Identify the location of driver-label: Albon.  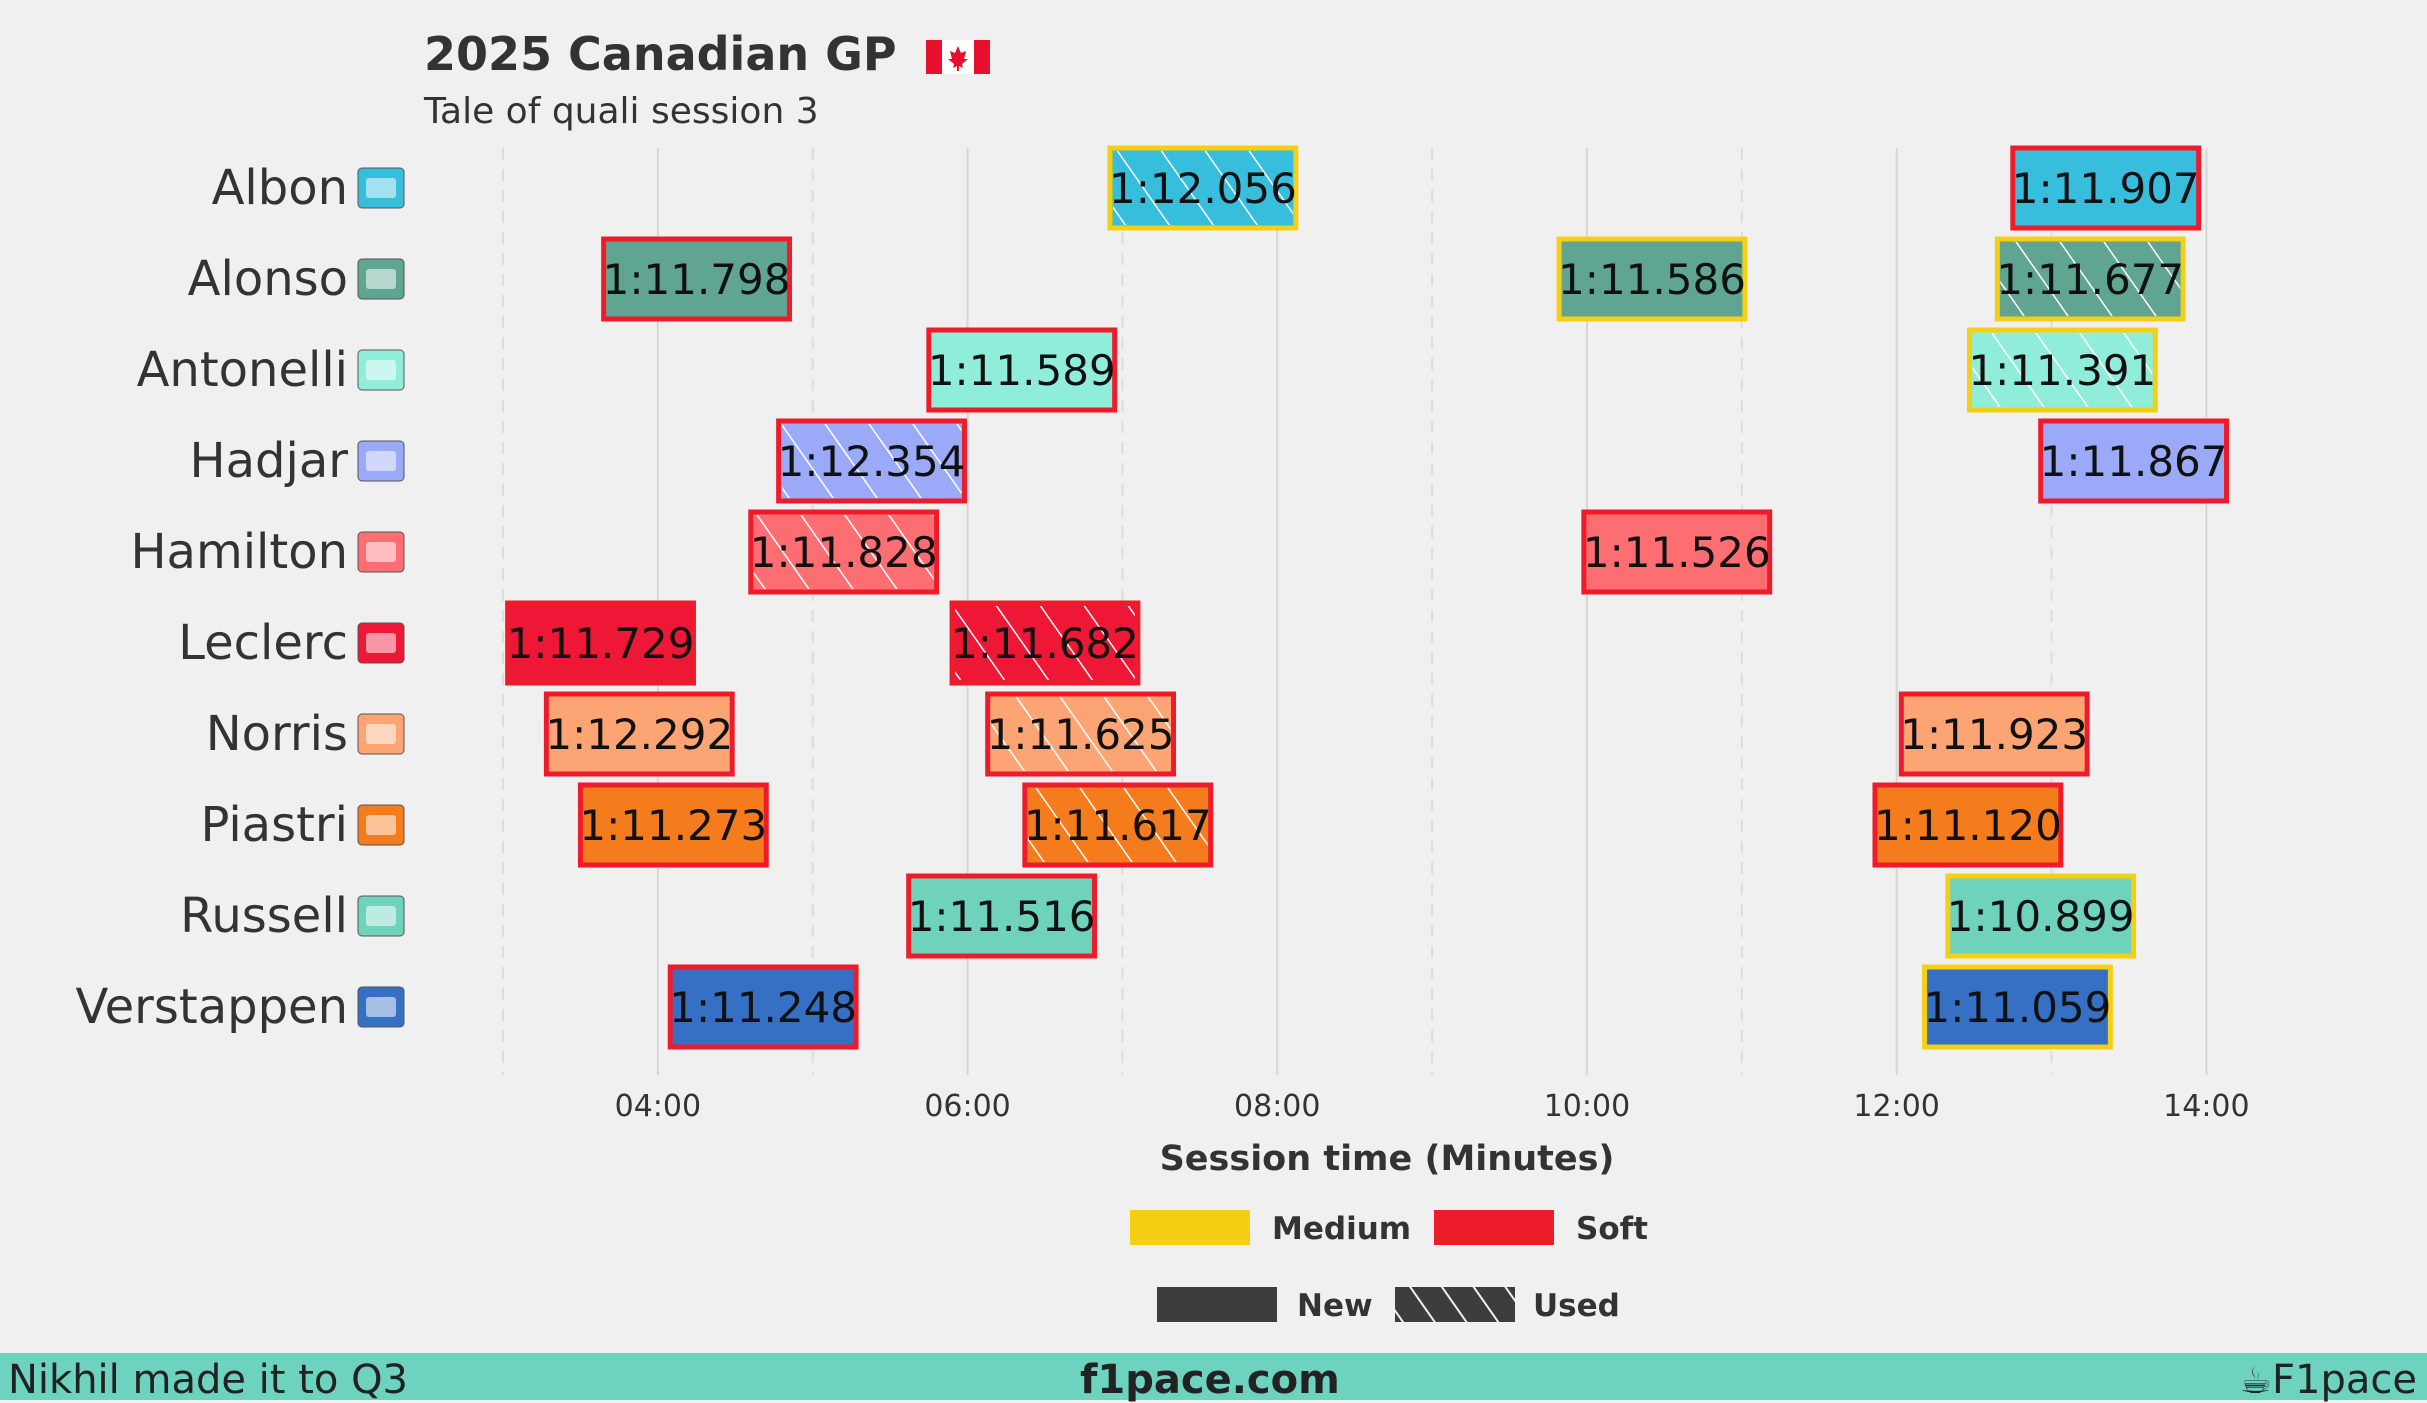
(280, 188).